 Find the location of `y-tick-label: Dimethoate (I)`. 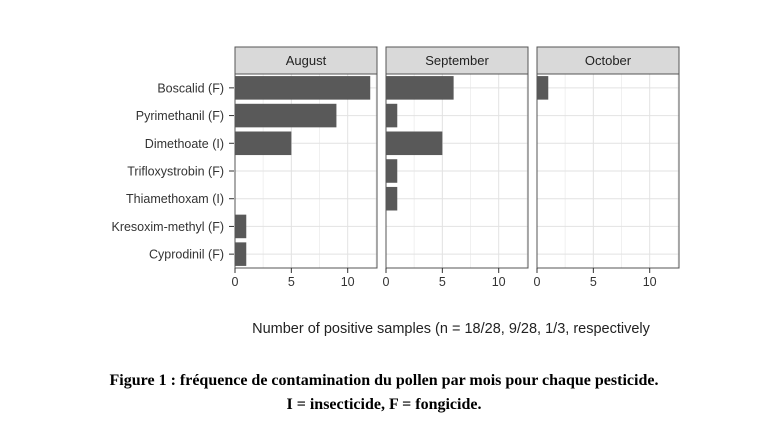

y-tick-label: Dimethoate (I) is located at coordinates (184, 144).